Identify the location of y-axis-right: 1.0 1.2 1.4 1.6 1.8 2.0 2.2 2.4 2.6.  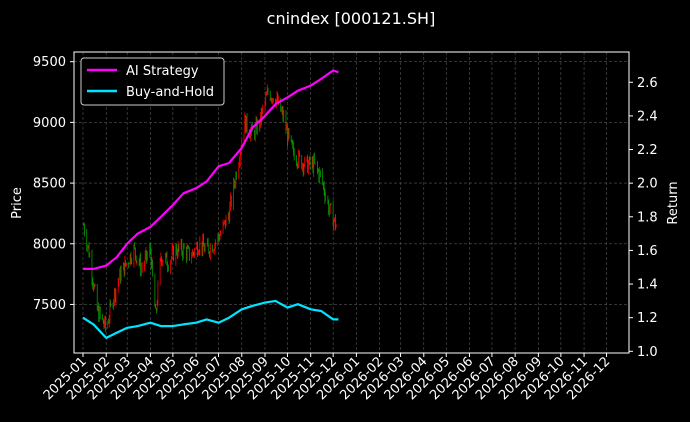
(643, 218).